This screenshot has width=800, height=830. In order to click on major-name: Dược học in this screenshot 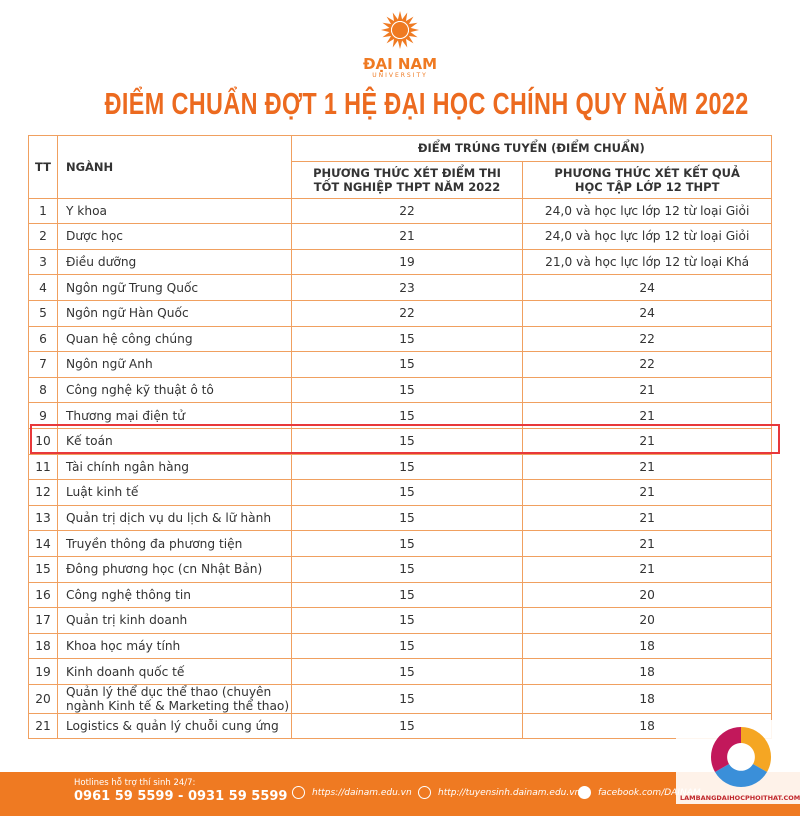, I will do `click(174, 236)`.